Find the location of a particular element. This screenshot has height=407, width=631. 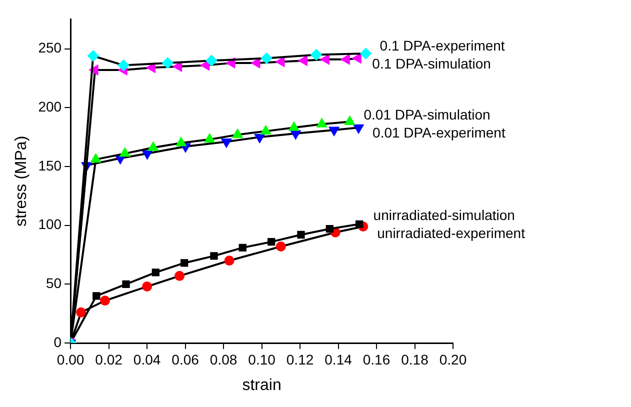

x-tick-label: 0.14 is located at coordinates (338, 359).